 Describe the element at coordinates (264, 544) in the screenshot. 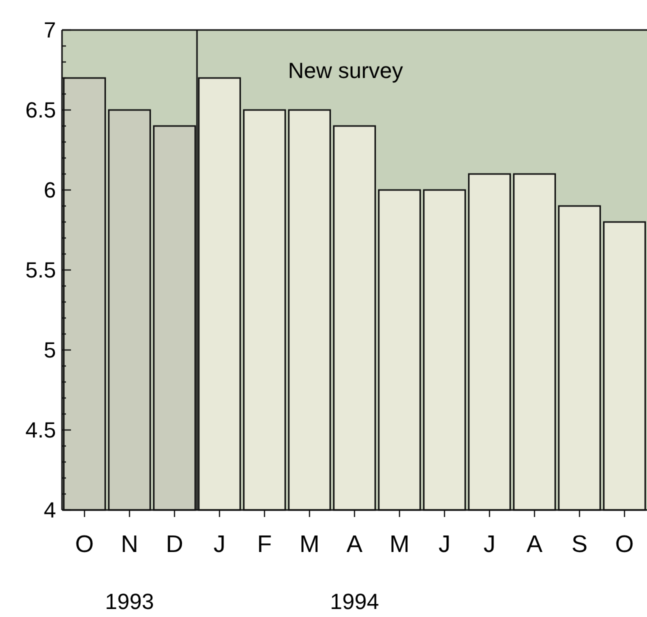

I see `x-tick-label: F` at that location.